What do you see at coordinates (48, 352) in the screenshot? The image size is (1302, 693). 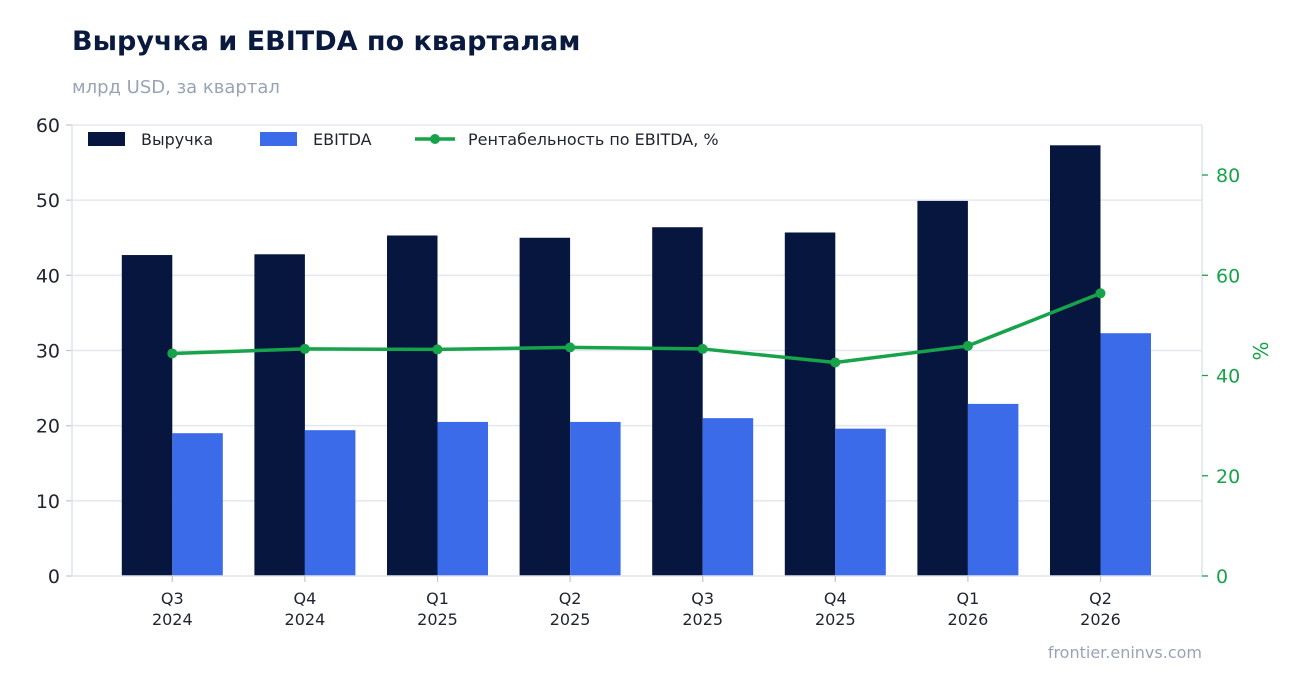 I see `y-tick-label: 30` at bounding box center [48, 352].